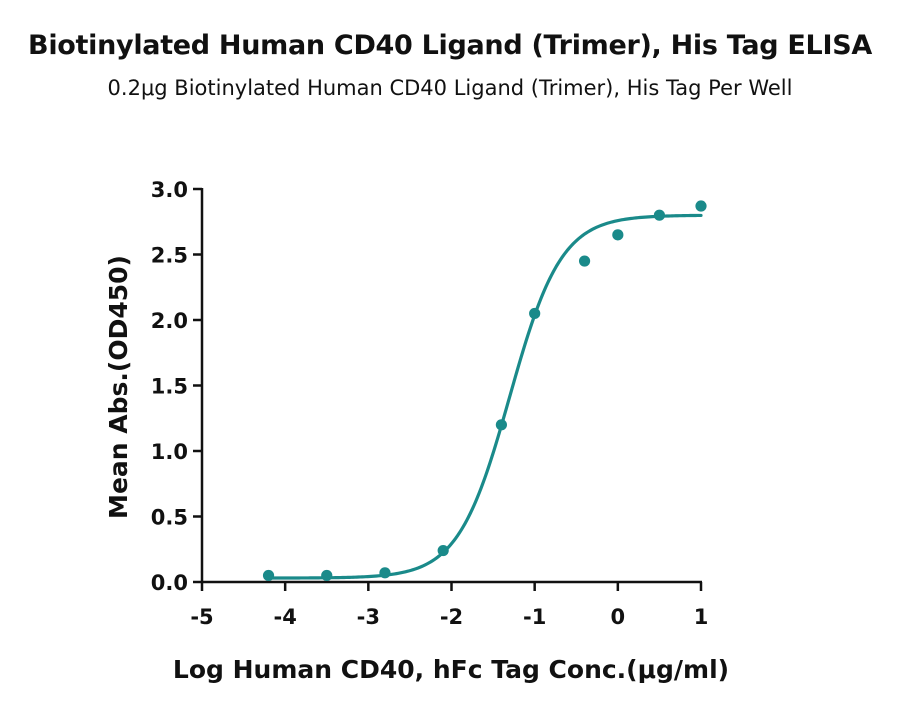  What do you see at coordinates (169, 452) in the screenshot?
I see `y-tick-label: 1.0` at bounding box center [169, 452].